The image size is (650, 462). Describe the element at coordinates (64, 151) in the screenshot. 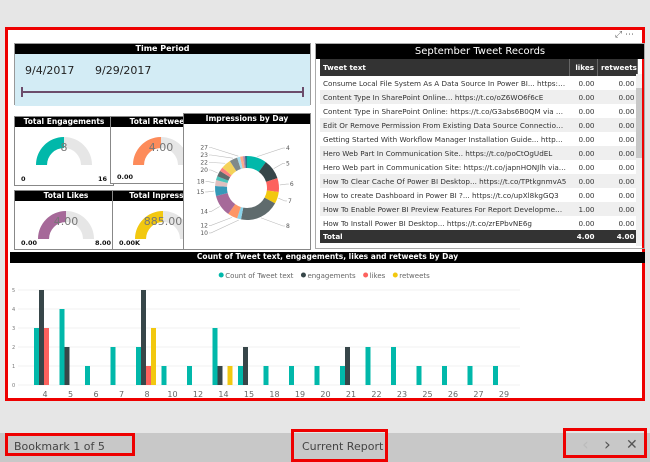

I see `gauge-arc` at that location.